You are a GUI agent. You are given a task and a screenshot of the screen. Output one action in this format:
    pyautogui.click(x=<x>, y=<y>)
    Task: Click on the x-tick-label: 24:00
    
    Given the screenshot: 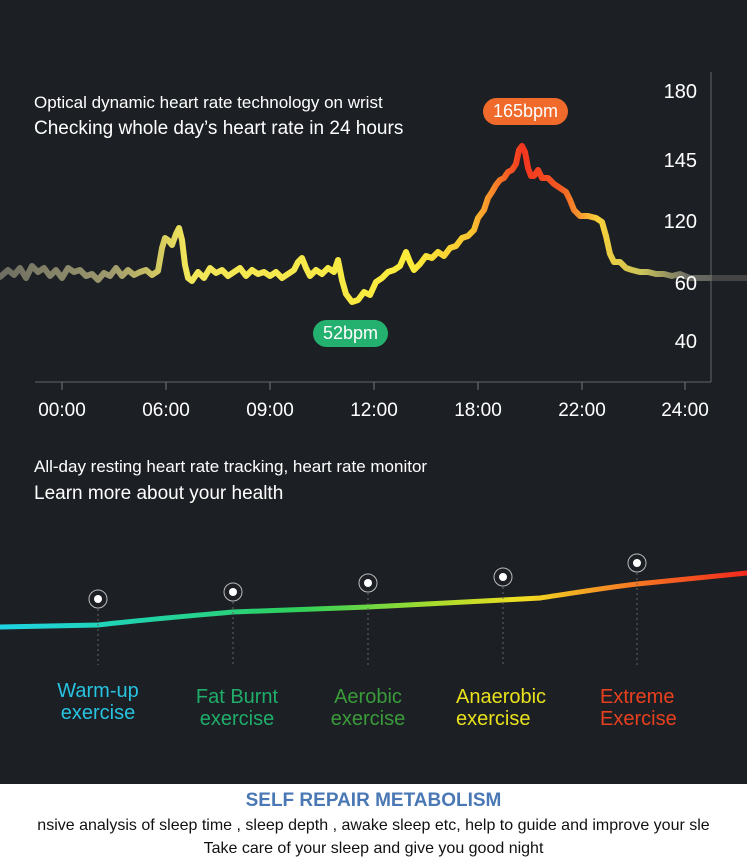 What is the action you would take?
    pyautogui.click(x=685, y=410)
    